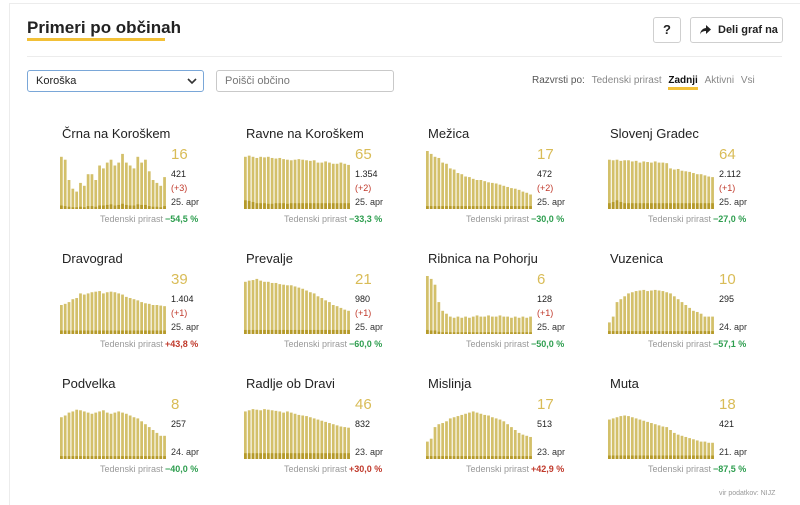  What do you see at coordinates (182, 299) in the screenshot?
I see `total-count: 1.404` at bounding box center [182, 299].